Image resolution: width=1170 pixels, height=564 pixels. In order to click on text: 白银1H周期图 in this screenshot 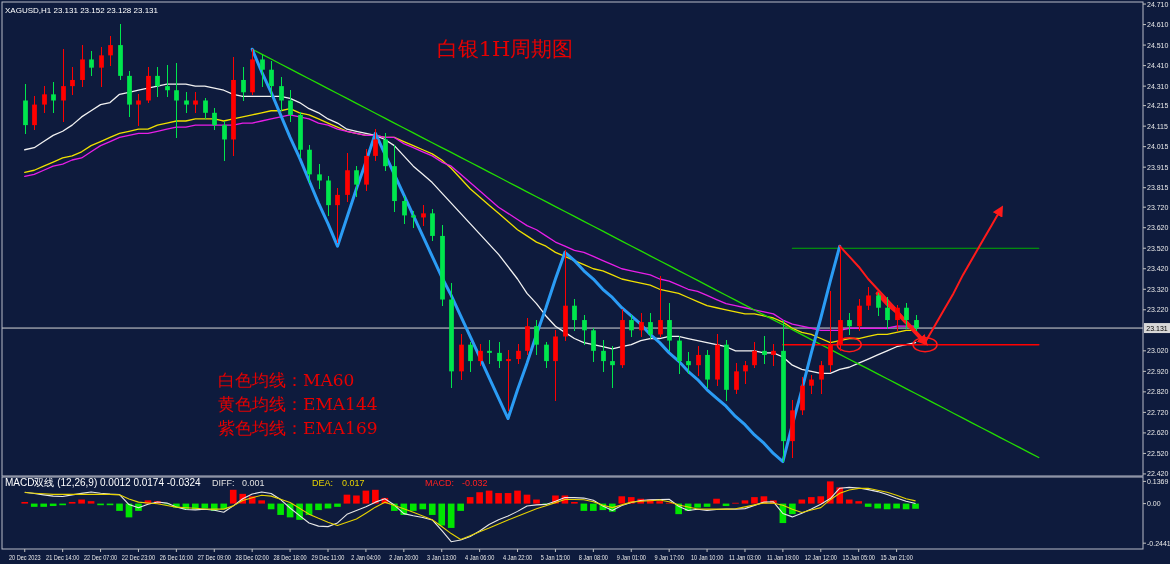, I will do `click(505, 49)`.